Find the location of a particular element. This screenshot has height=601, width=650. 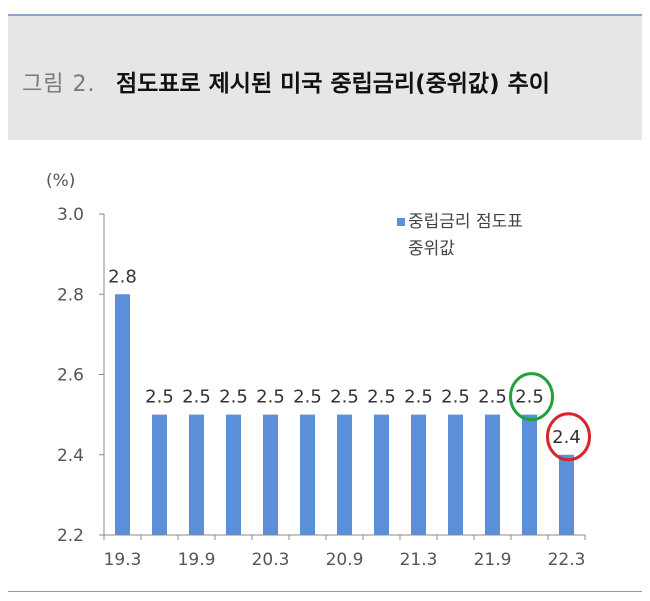

x-tick-label: 21.3 is located at coordinates (419, 560).